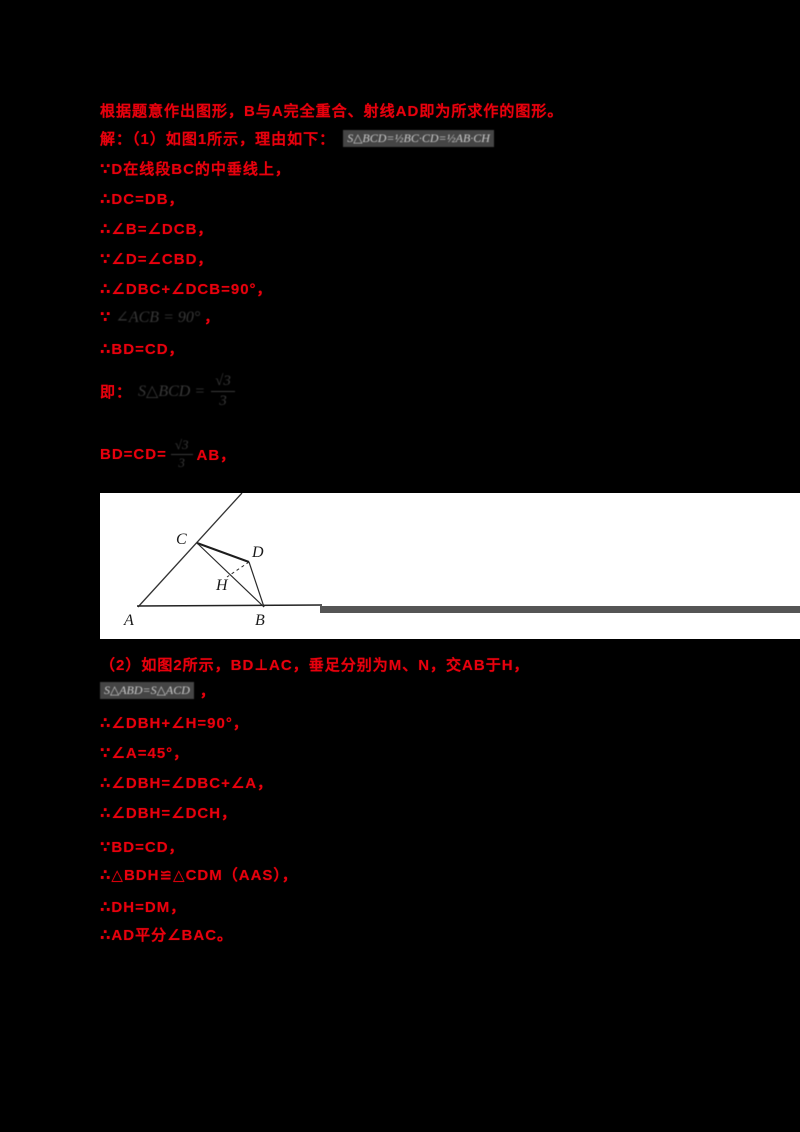  What do you see at coordinates (142, 847) in the screenshot?
I see `solution-line: ∵BD=CD，` at bounding box center [142, 847].